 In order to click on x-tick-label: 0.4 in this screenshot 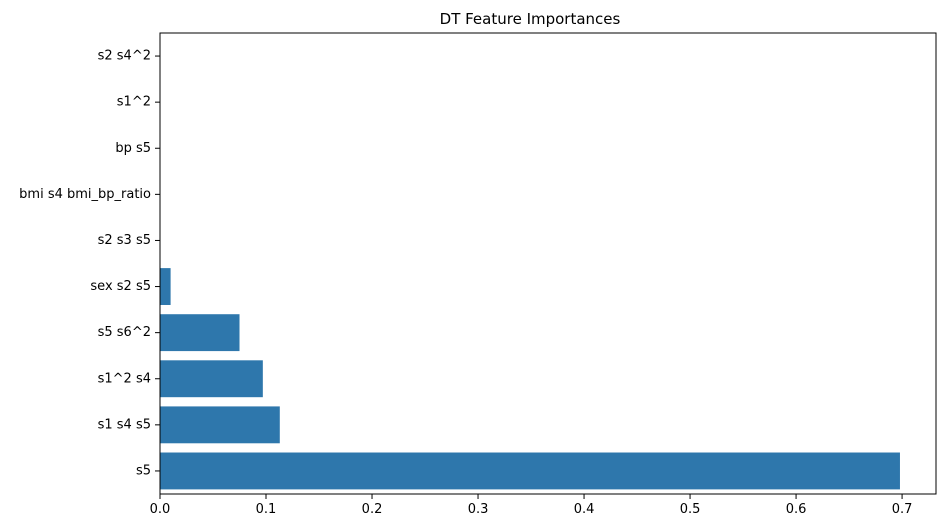, I will do `click(584, 509)`.